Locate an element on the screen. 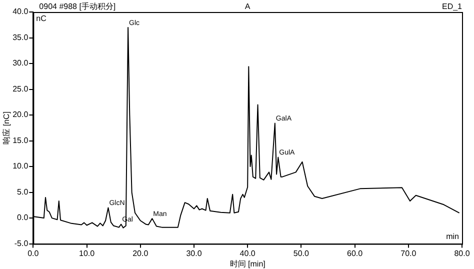 This screenshot has width=474, height=269. x-tick-label: 60.0 is located at coordinates (355, 253).